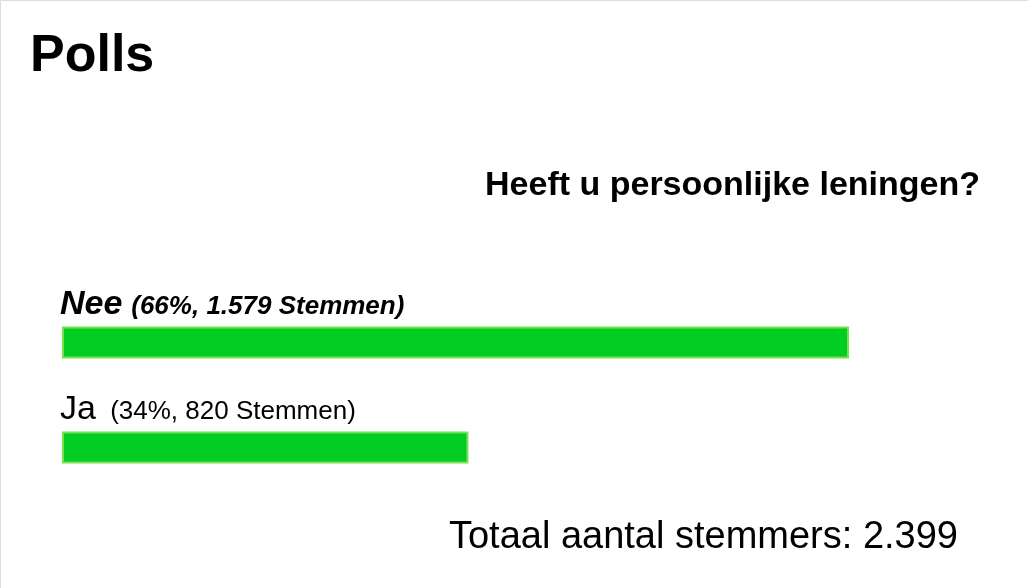  Describe the element at coordinates (91, 301) in the screenshot. I see `y-tick-label: Nee` at that location.